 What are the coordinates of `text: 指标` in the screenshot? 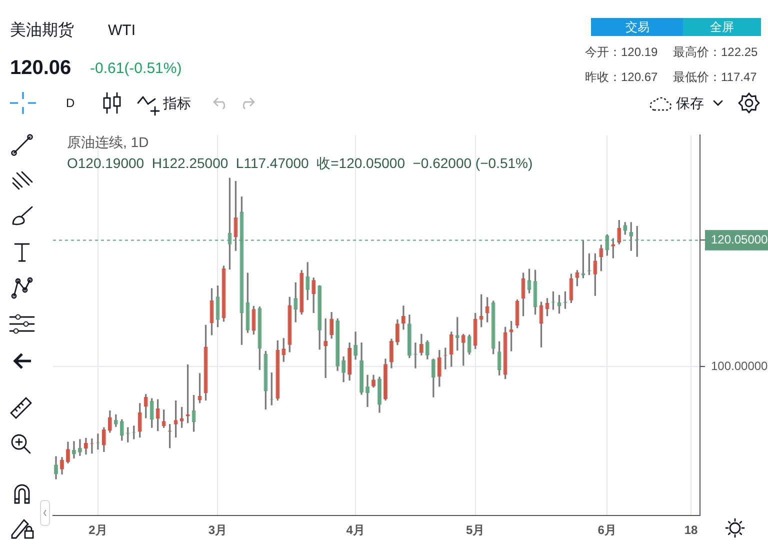 It's located at (177, 104).